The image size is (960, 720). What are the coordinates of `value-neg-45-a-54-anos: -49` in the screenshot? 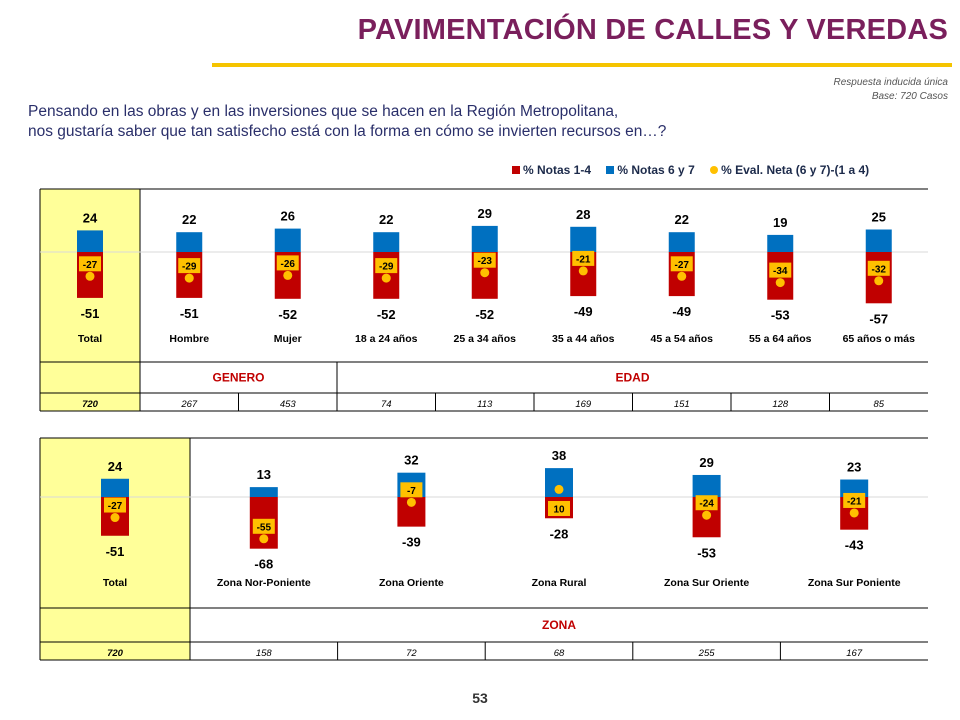 It's located at (681, 311).